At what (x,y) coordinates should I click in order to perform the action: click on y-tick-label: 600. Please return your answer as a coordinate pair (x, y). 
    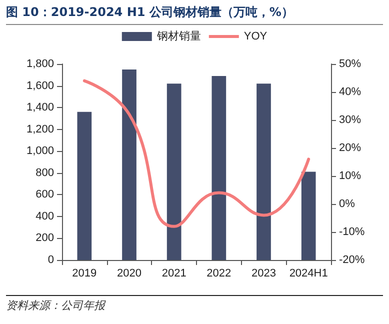
    Looking at the image, I should click on (45, 194).